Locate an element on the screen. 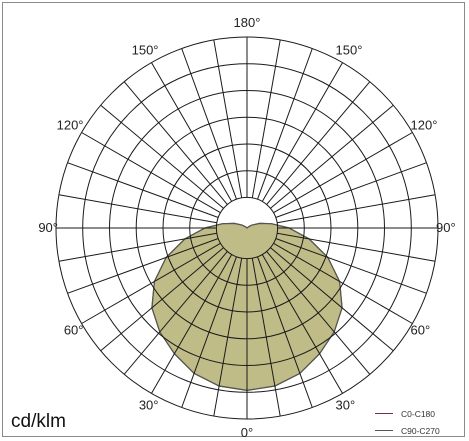 This screenshot has height=441, width=469. legend-item-c90-c270: C90-C270 is located at coordinates (421, 430).